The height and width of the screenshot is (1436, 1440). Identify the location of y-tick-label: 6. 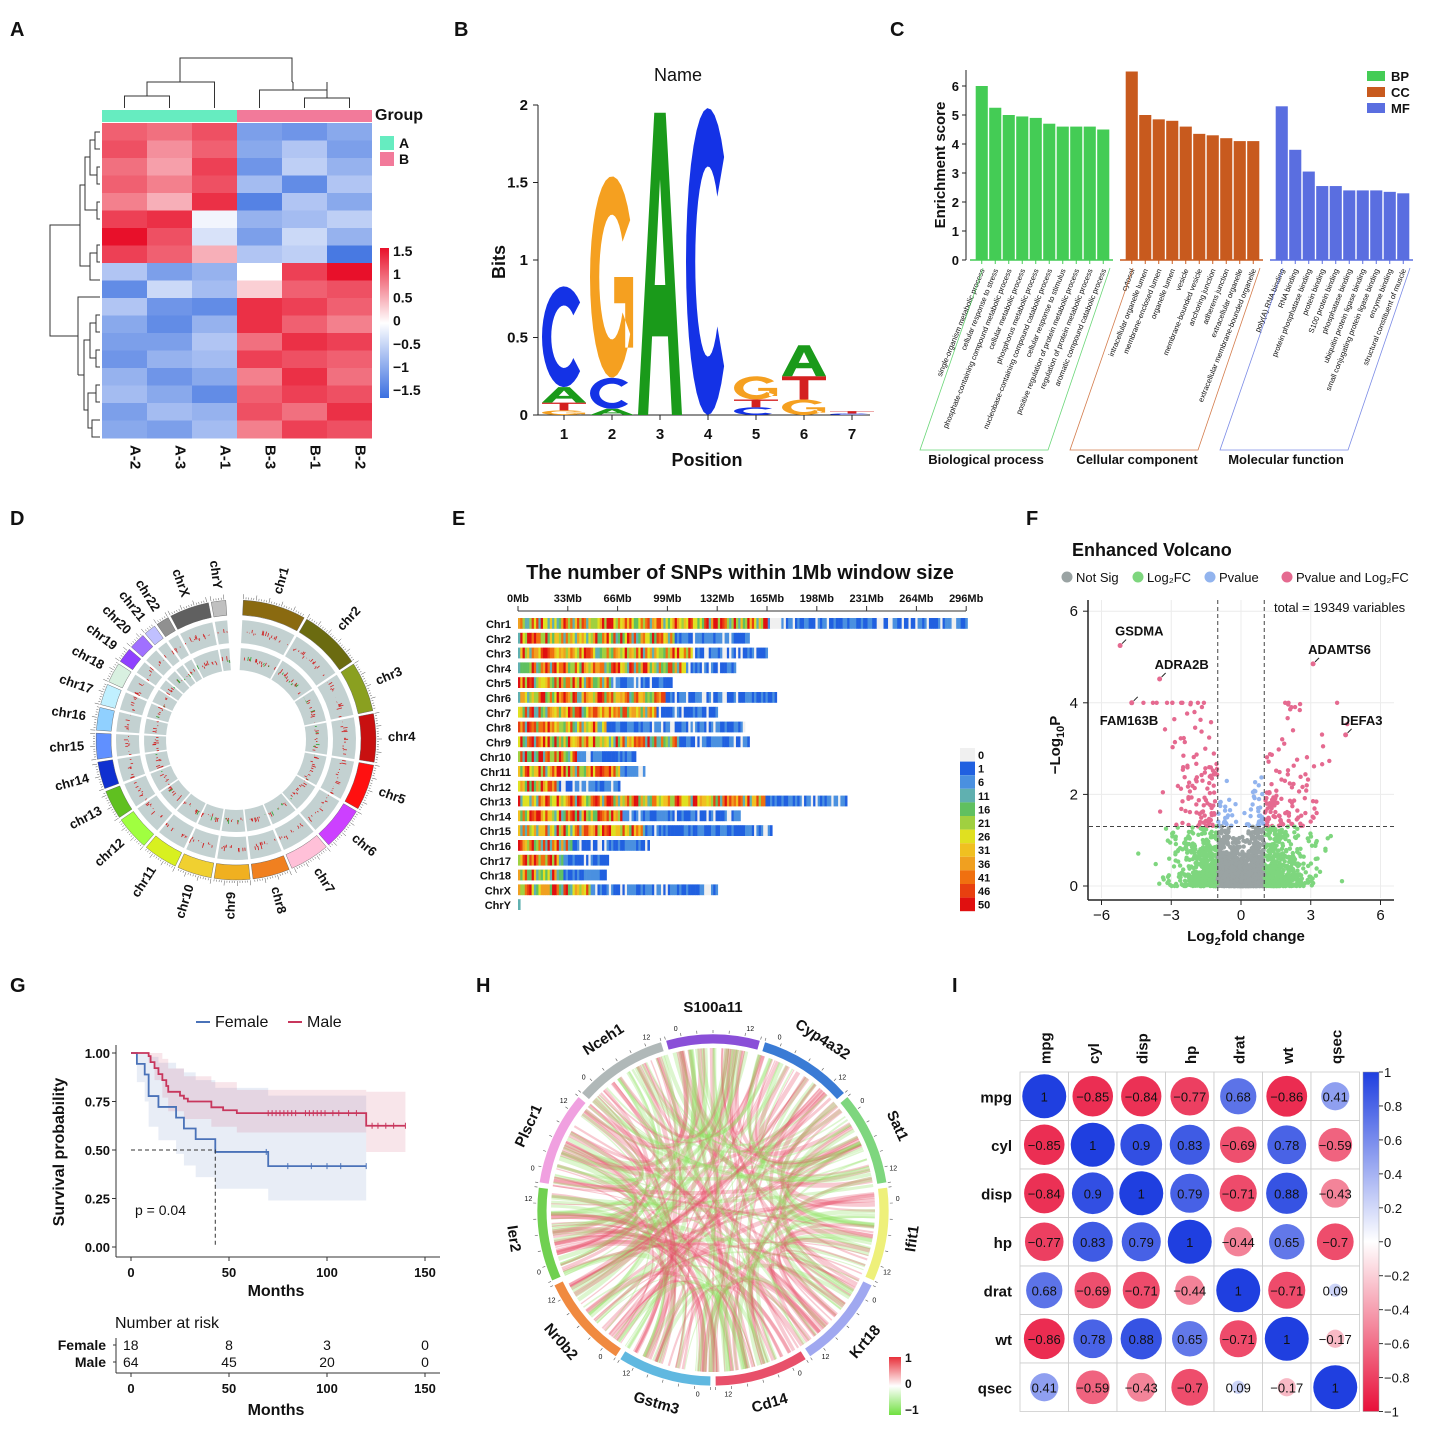
(955, 86).